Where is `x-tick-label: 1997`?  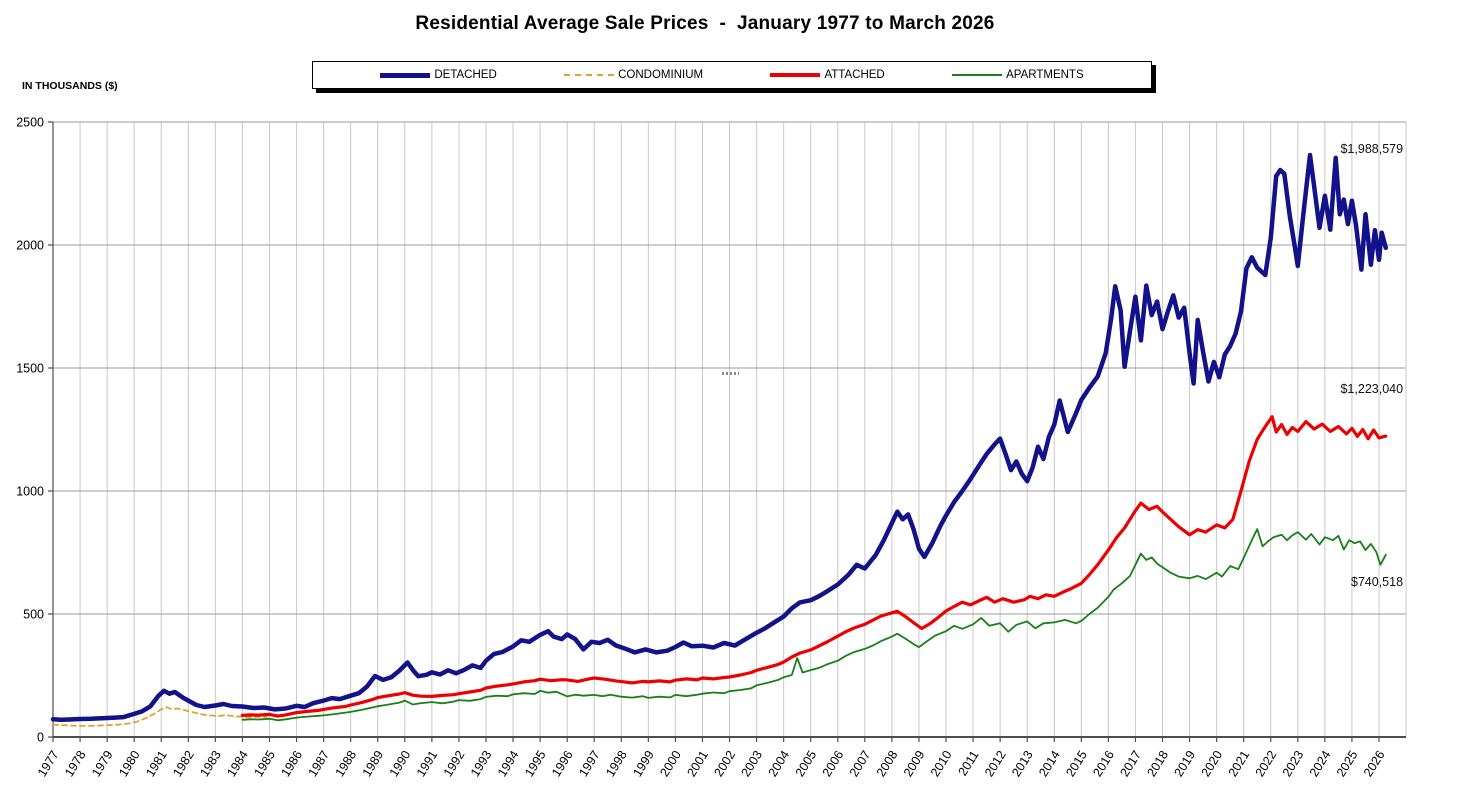
x-tick-label: 1997 is located at coordinates (589, 763).